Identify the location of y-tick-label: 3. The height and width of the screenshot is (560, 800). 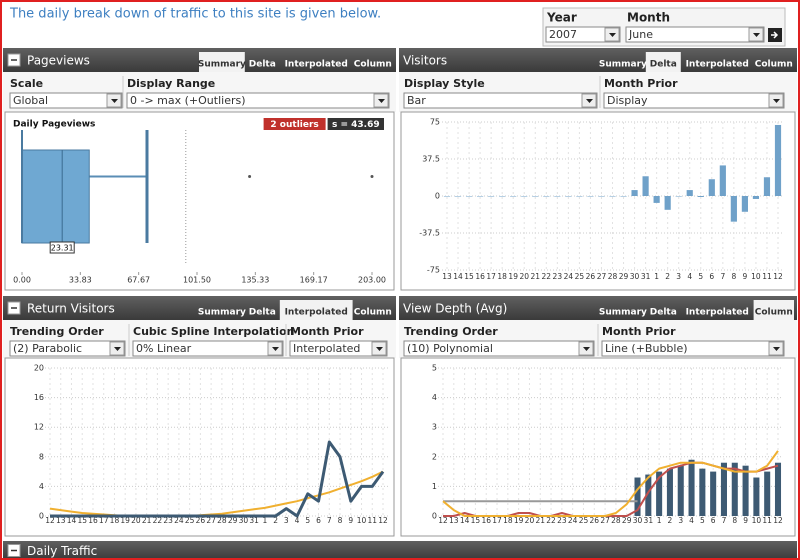
(434, 427).